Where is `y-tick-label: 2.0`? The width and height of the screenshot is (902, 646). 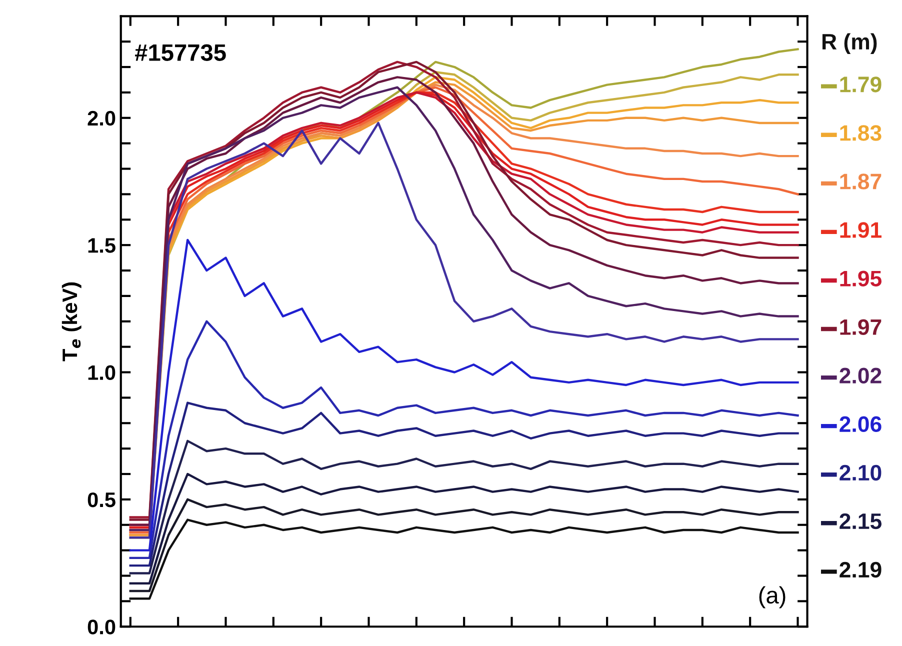
y-tick-label: 2.0 is located at coordinates (102, 118).